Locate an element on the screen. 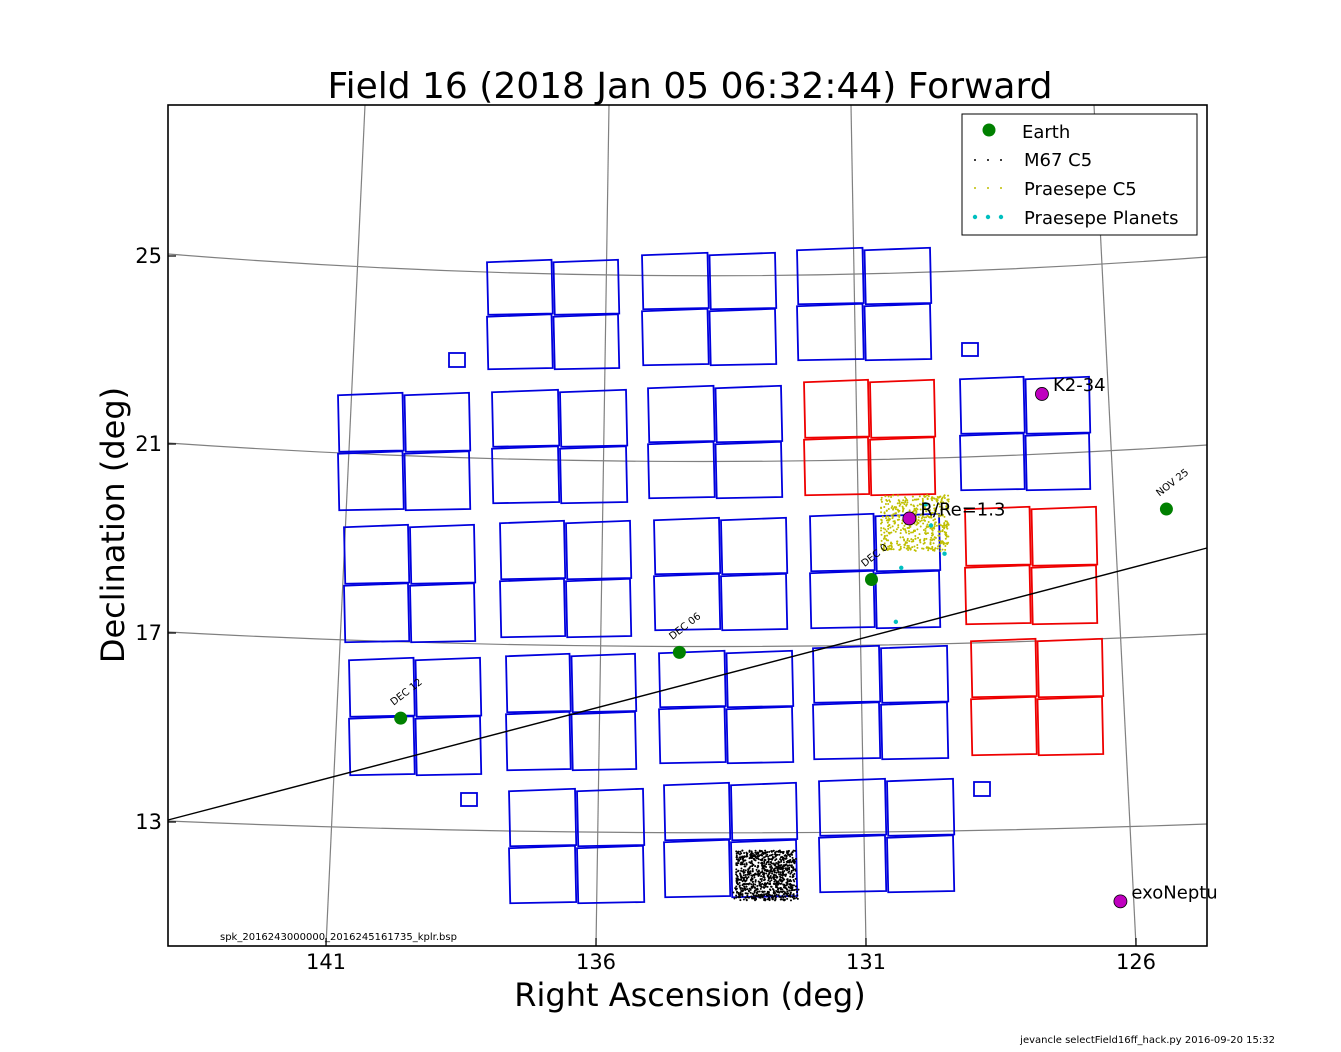 The height and width of the screenshot is (1052, 1341). earth-positions: DEC 12 DEC 06 DEC 0 NOV 25 is located at coordinates (790, 596).